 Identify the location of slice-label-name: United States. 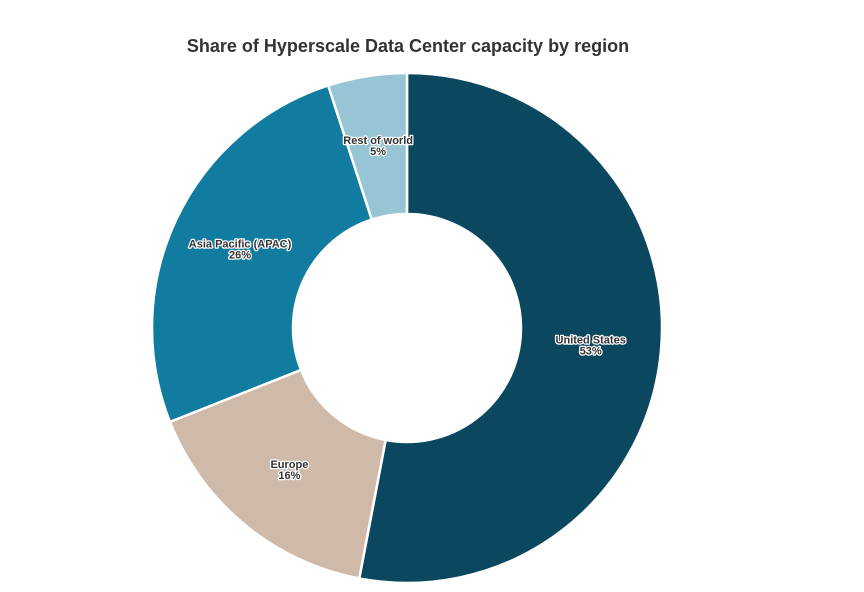
(591, 340).